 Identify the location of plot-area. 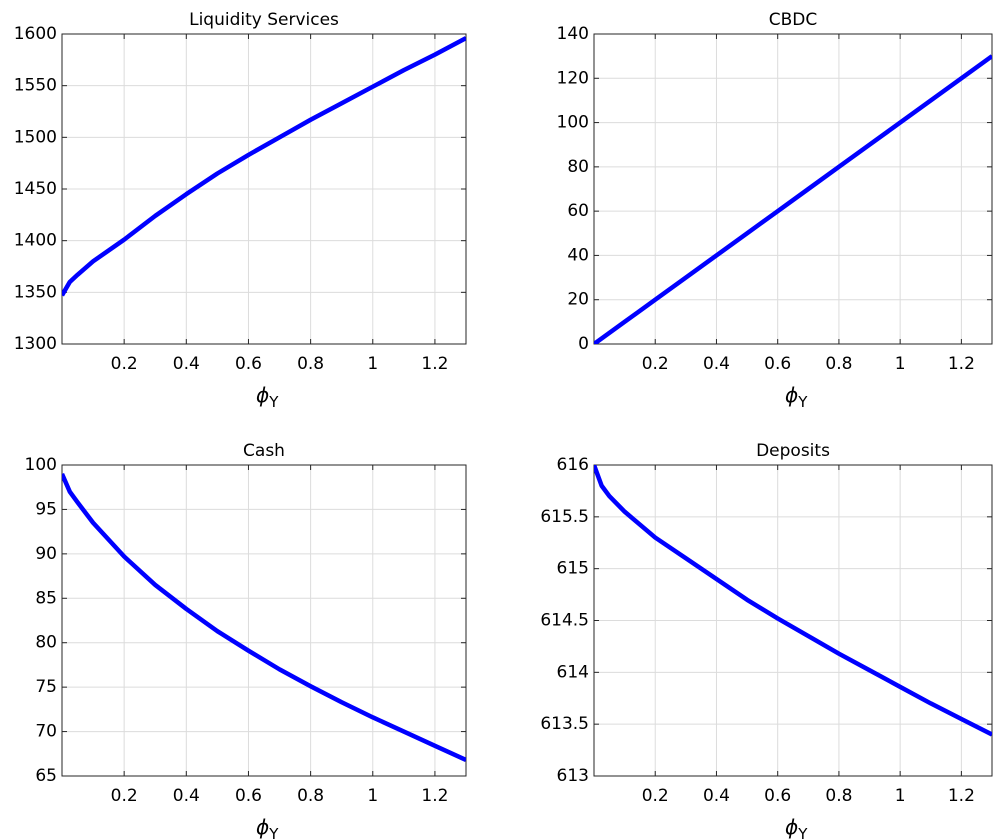
(793, 189).